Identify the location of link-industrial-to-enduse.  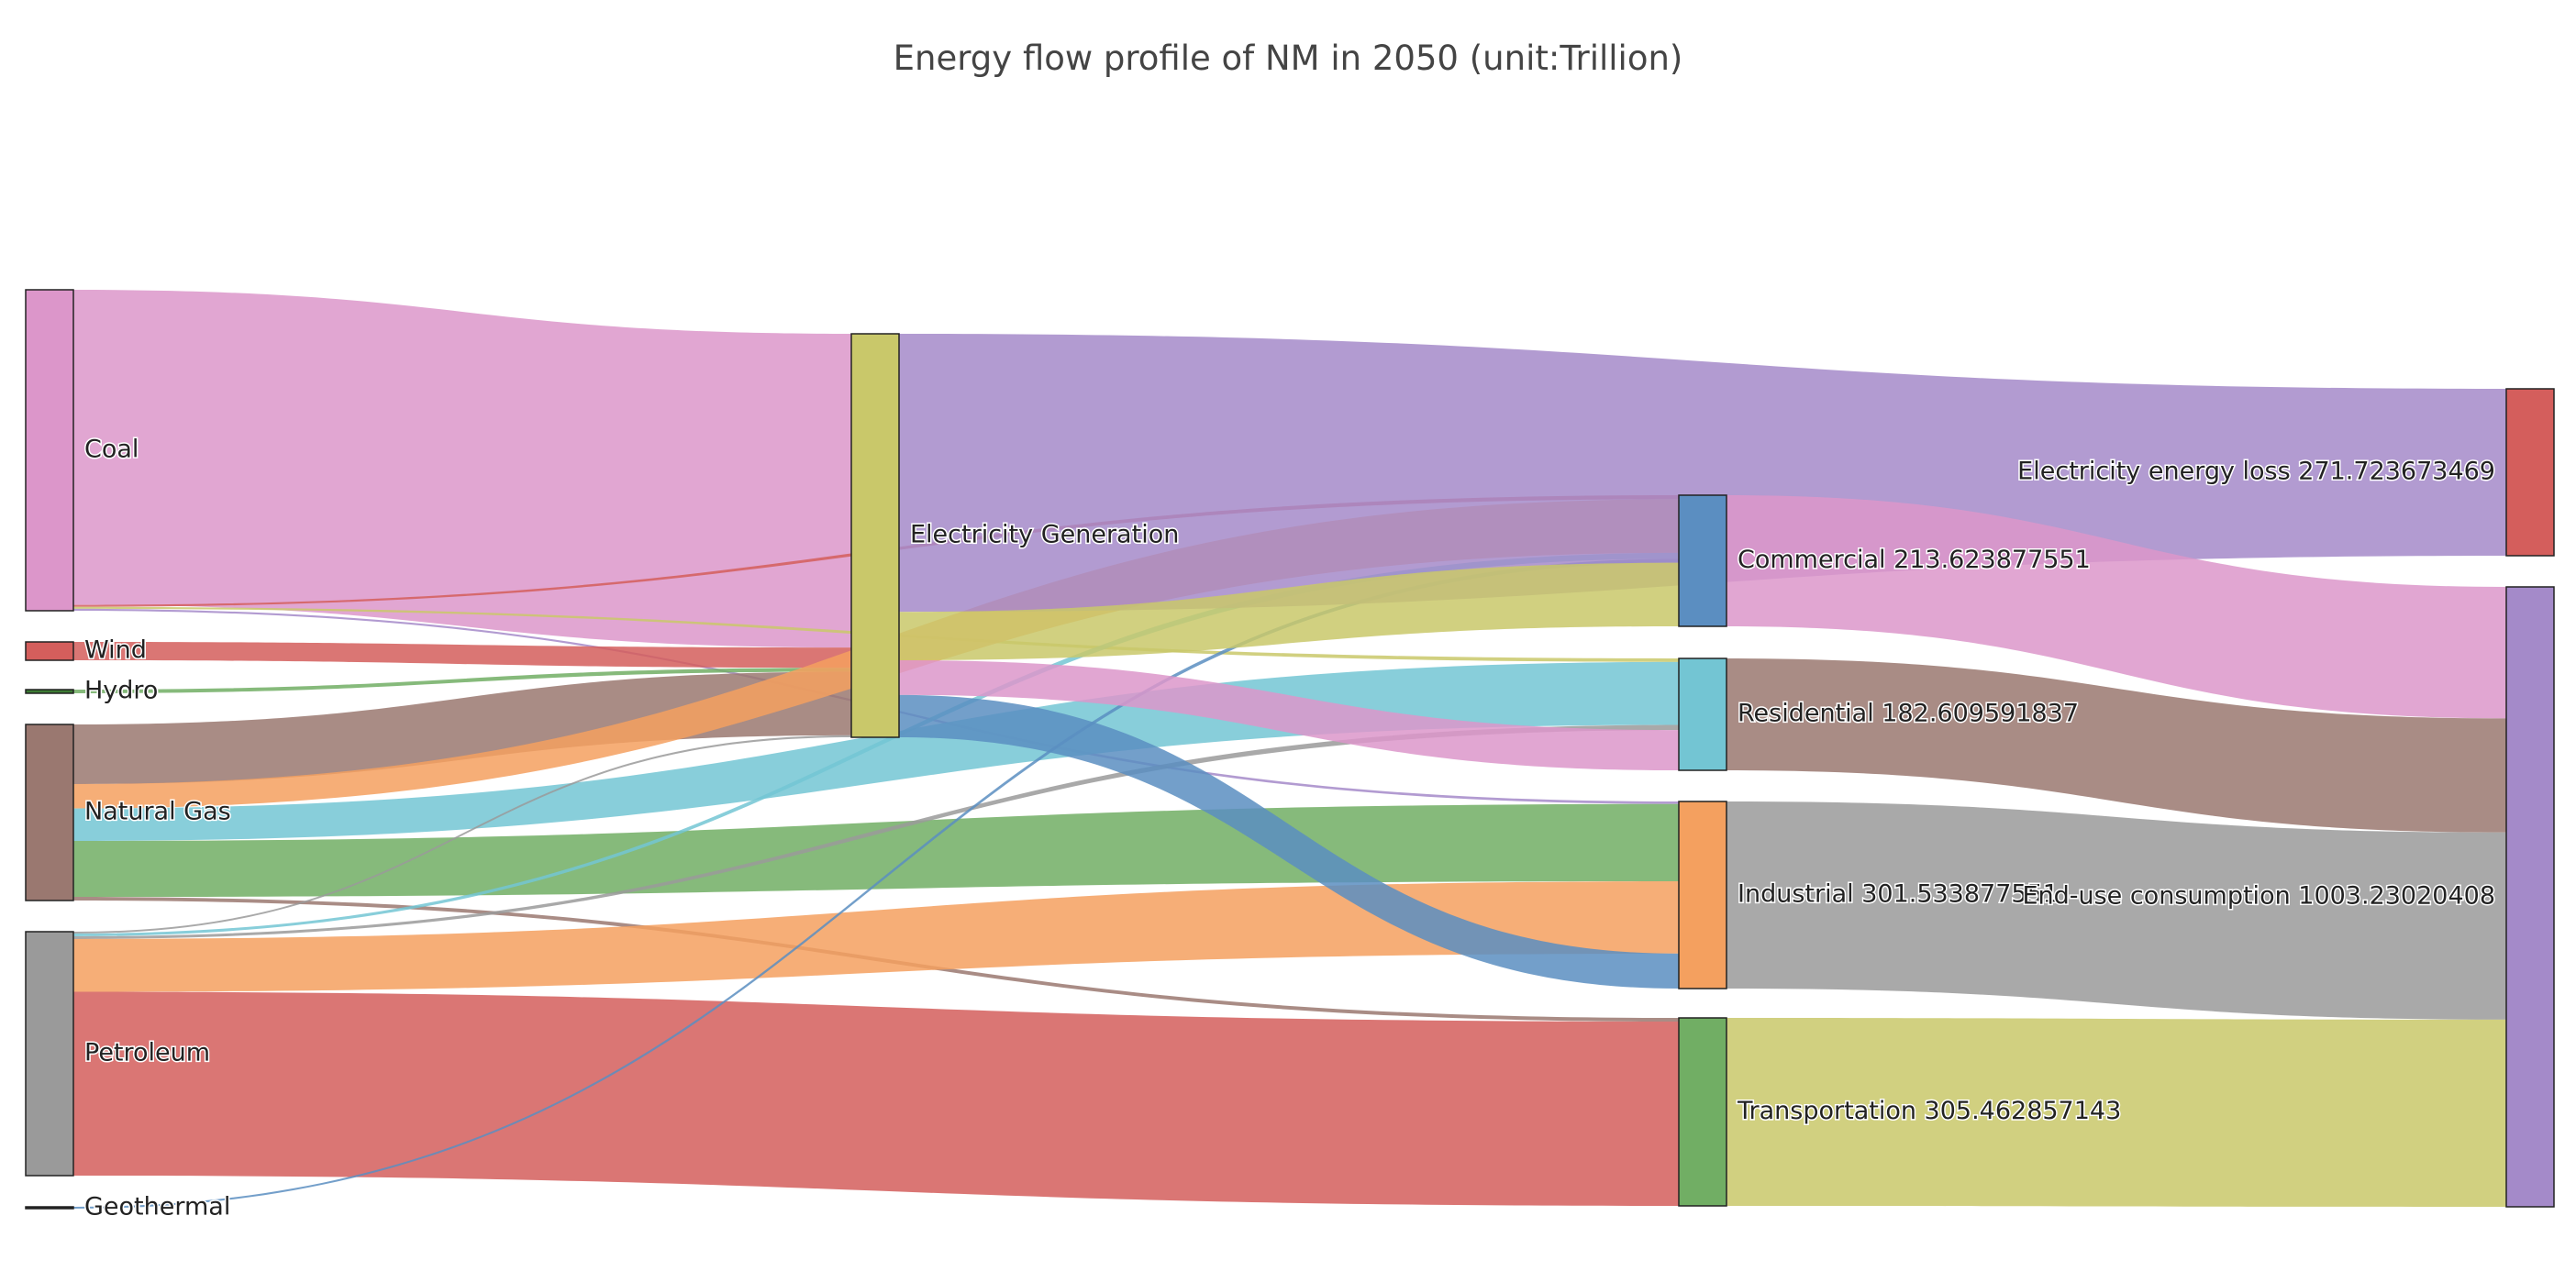
(2116, 911).